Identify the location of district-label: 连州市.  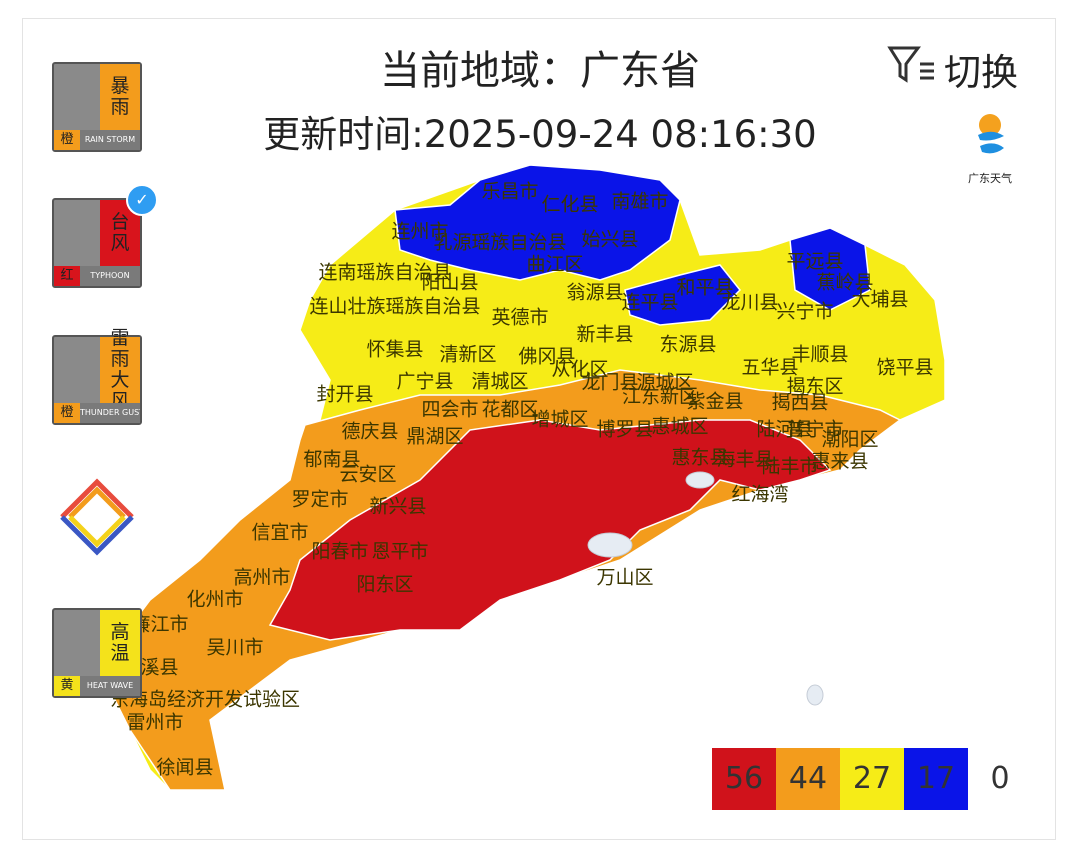
(419, 232).